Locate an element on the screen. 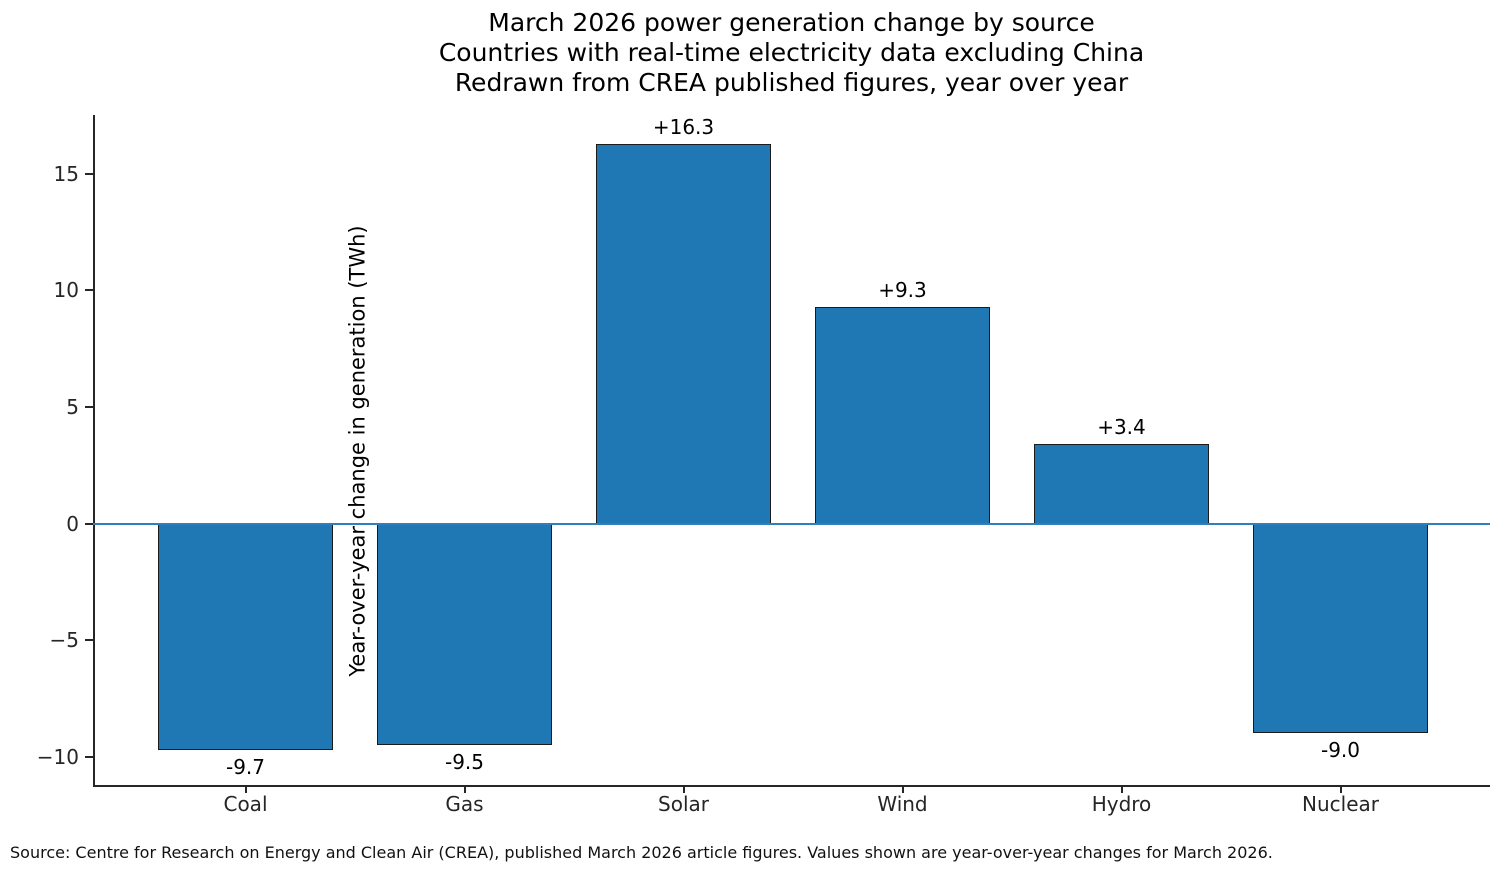  bar-gas is located at coordinates (464, 634).